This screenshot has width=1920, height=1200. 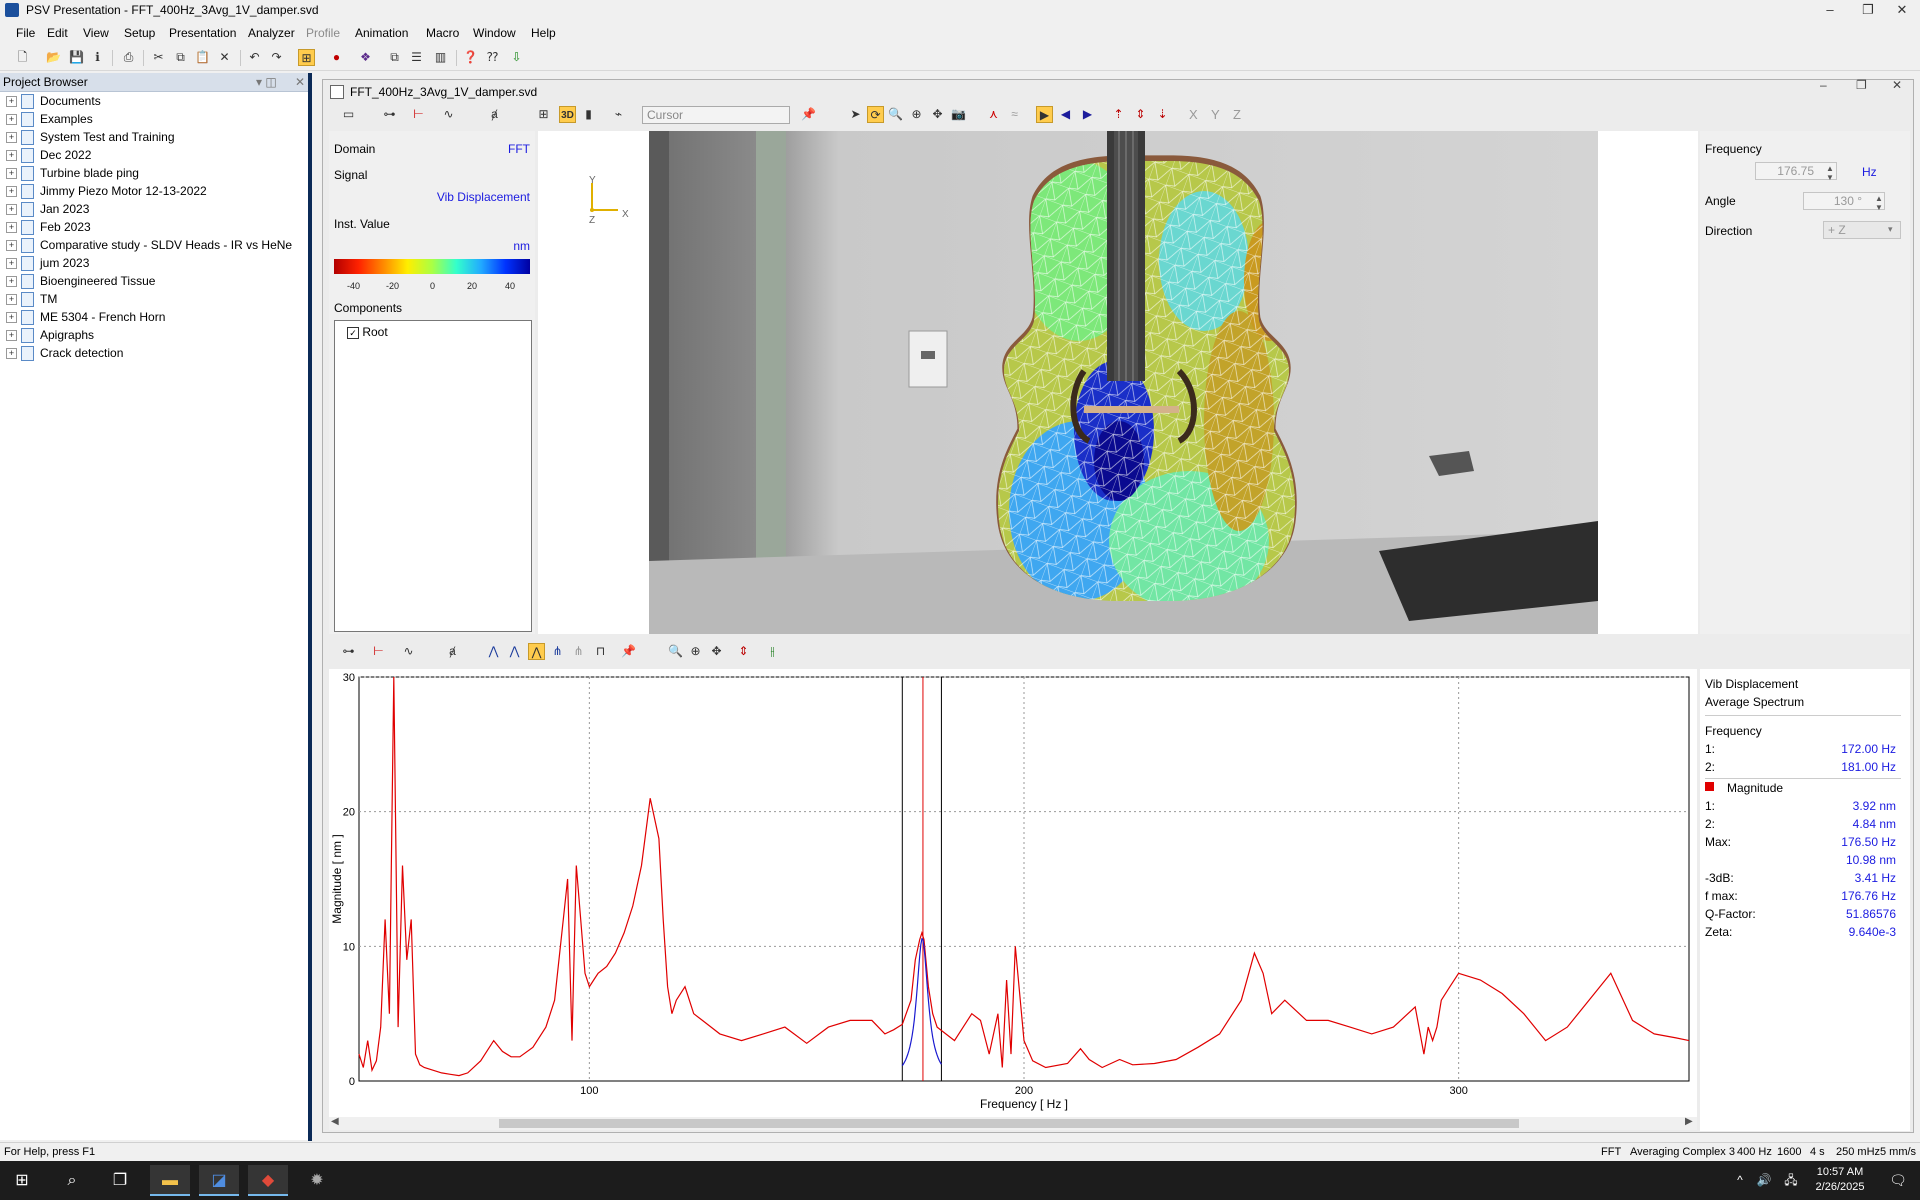 I want to click on save-icon: 💾, so click(x=76, y=57).